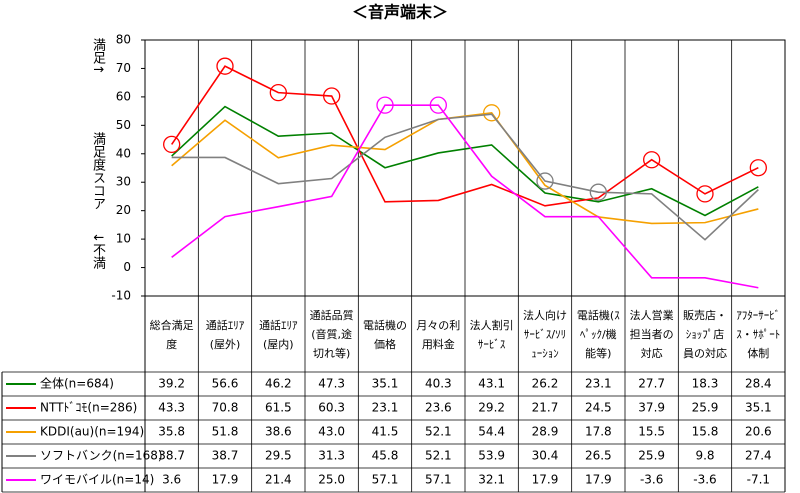 Image resolution: width=800 pixels, height=493 pixels. What do you see at coordinates (598, 334) in the screenshot?
I see `x-tick-label: 電話機(ｽﾍﾟｯｸ/機能等)` at bounding box center [598, 334].